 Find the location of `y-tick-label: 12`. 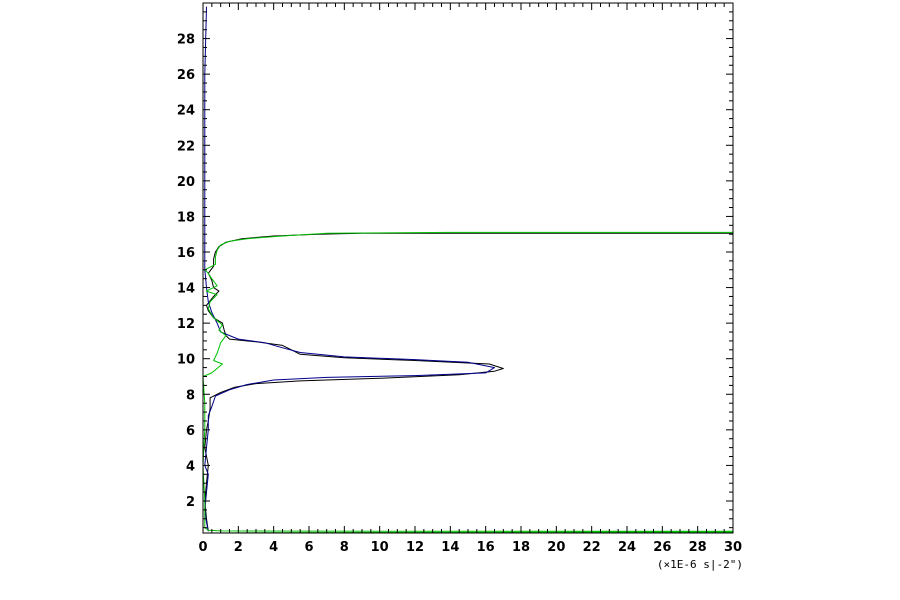

y-tick-label: 12 is located at coordinates (186, 324).